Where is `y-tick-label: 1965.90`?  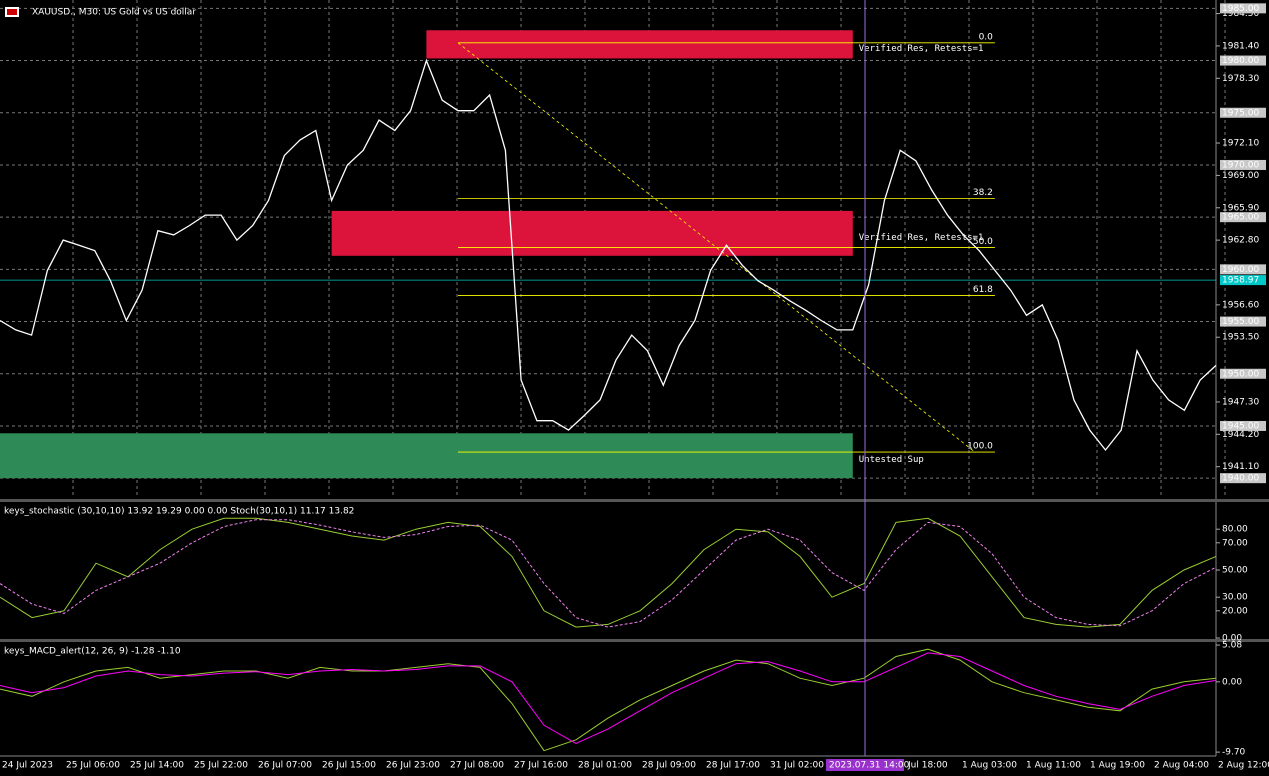
y-tick-label: 1965.90 is located at coordinates (1240, 208).